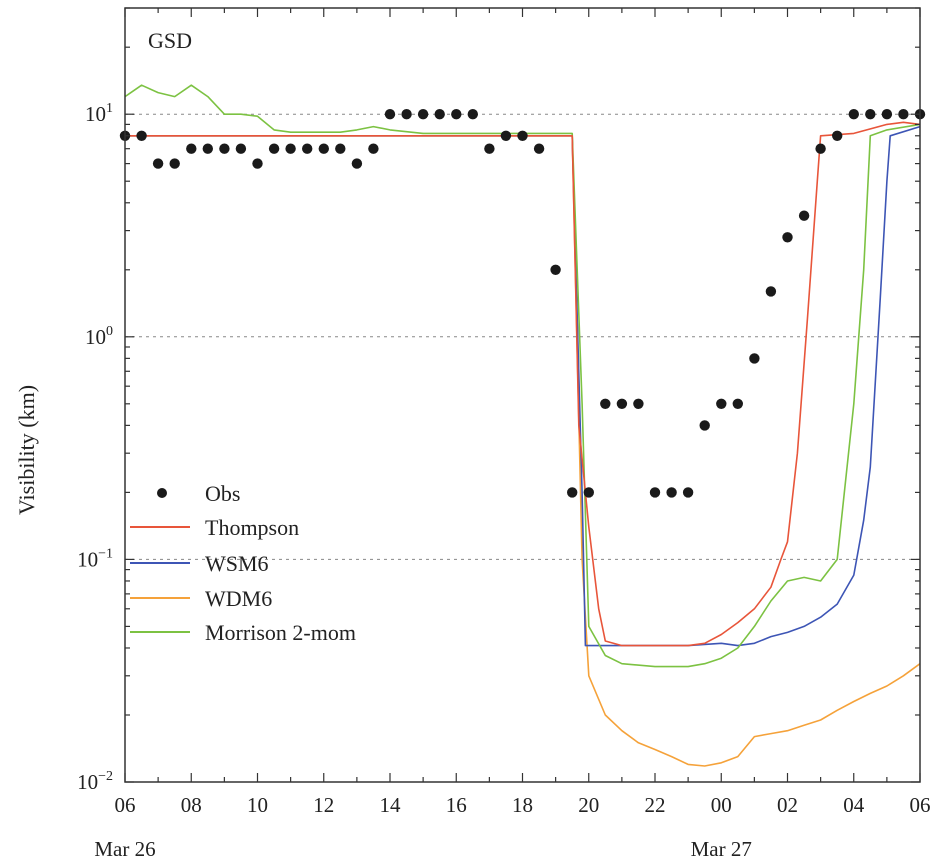 The height and width of the screenshot is (864, 952). I want to click on legend-thompson-label: Thompson, so click(252, 527).